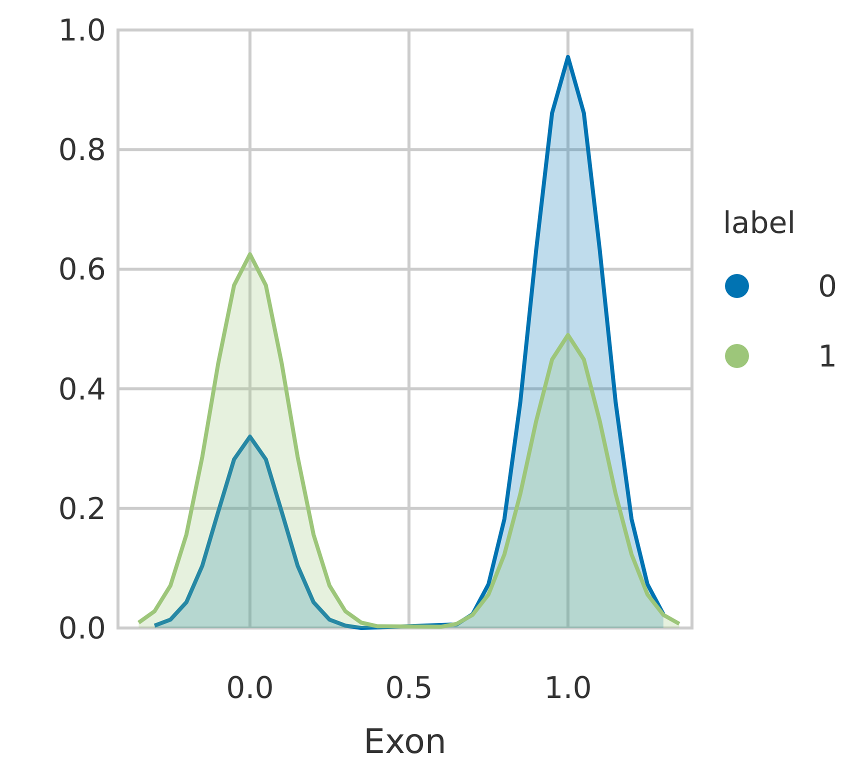 The image size is (851, 766). Describe the element at coordinates (759, 223) in the screenshot. I see `legend-title: label` at that location.